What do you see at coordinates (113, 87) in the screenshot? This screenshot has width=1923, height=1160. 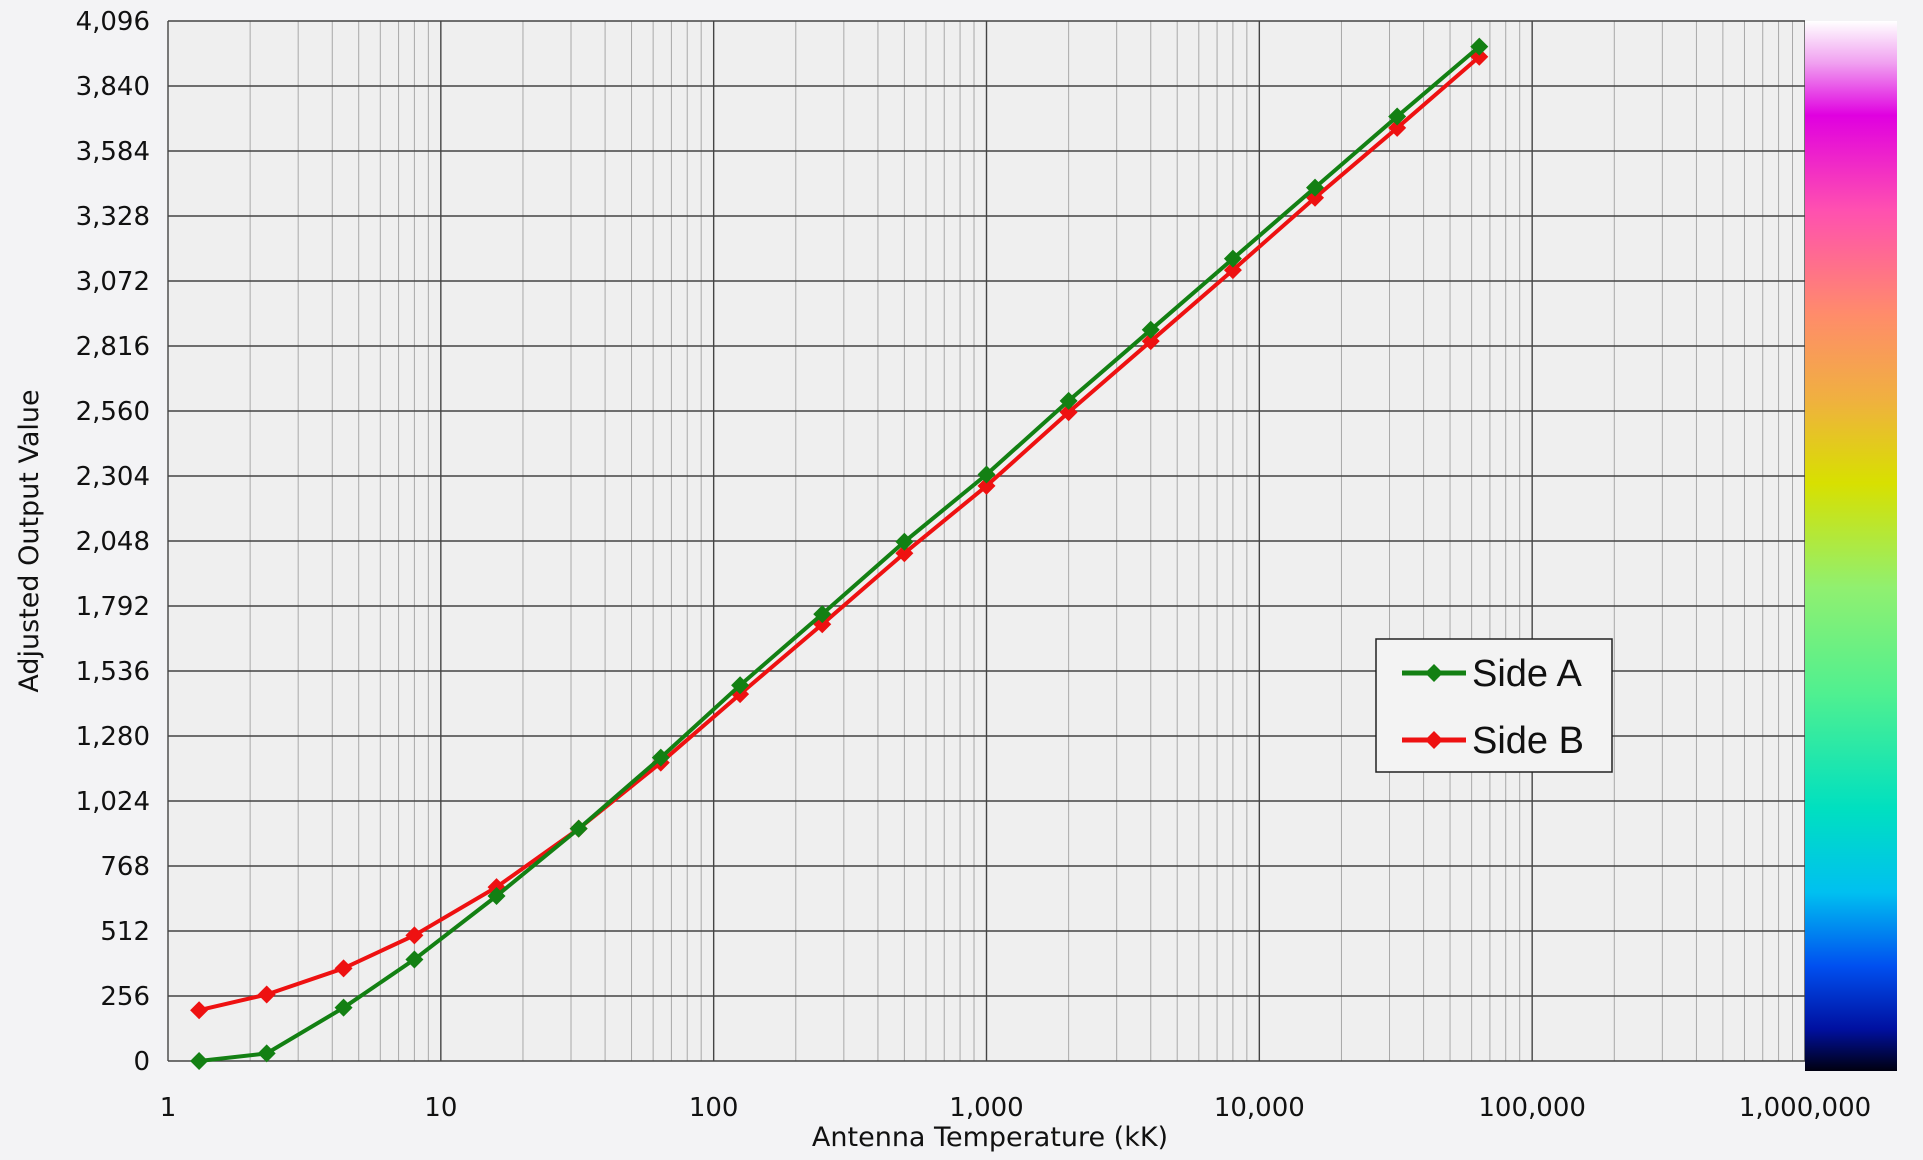 I see `y-tick-label: 3,840` at bounding box center [113, 87].